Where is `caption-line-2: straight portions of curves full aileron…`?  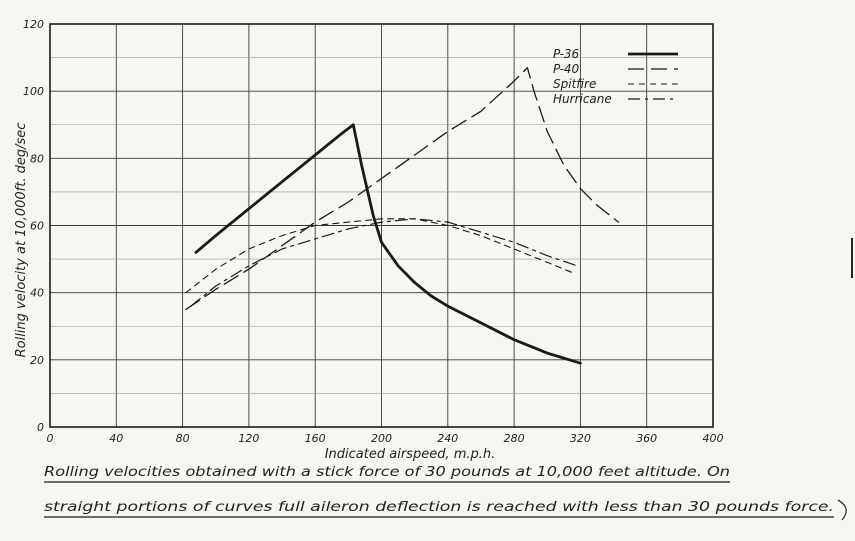 caption-line-2: straight portions of curves full aileron… is located at coordinates (439, 507).